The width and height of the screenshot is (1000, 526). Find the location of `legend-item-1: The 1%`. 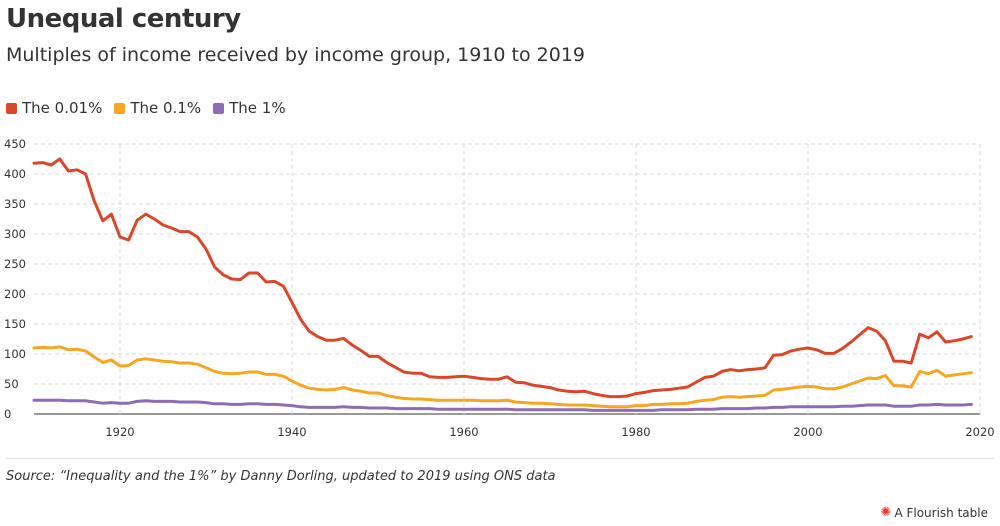

legend-item-1: The 1% is located at coordinates (249, 108).